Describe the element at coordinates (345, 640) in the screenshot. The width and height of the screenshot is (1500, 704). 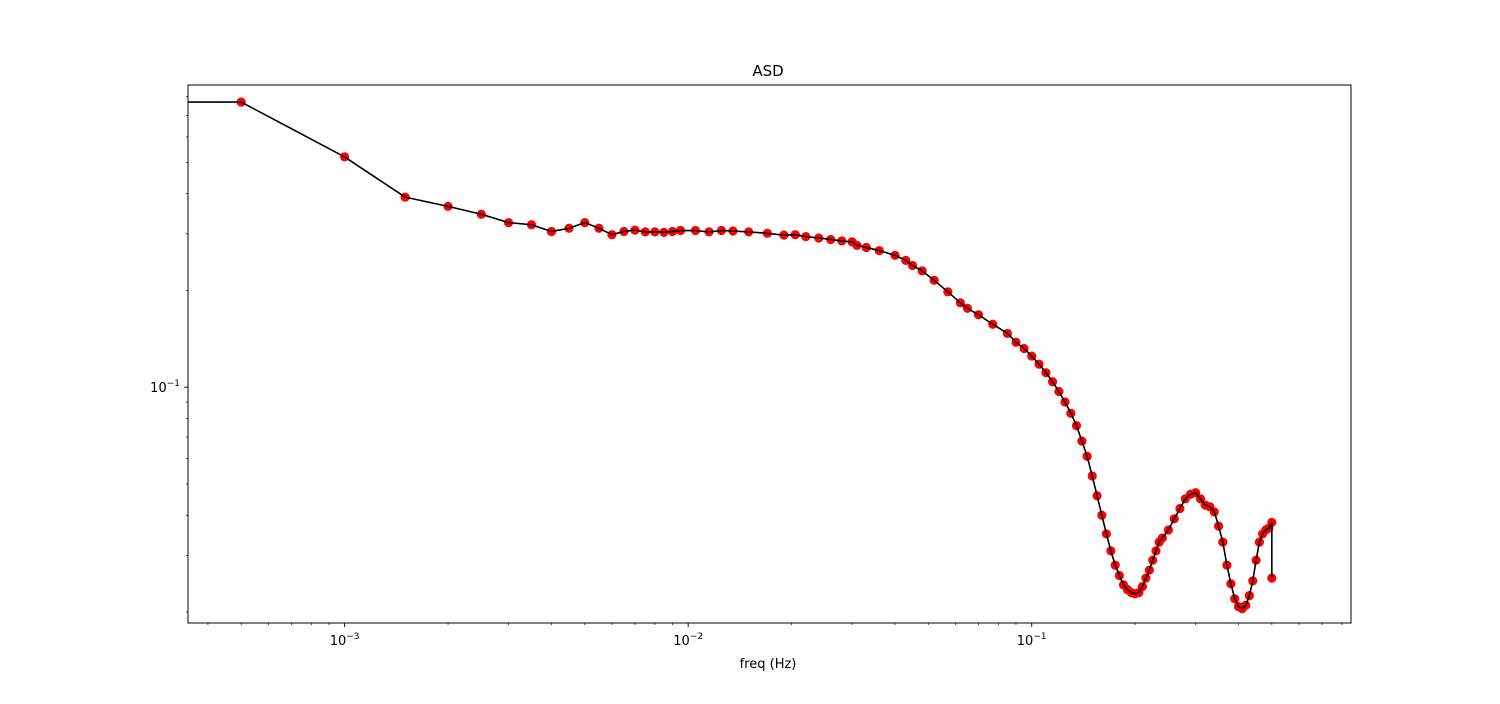
I see `x-tick-label: 10⁻³` at that location.